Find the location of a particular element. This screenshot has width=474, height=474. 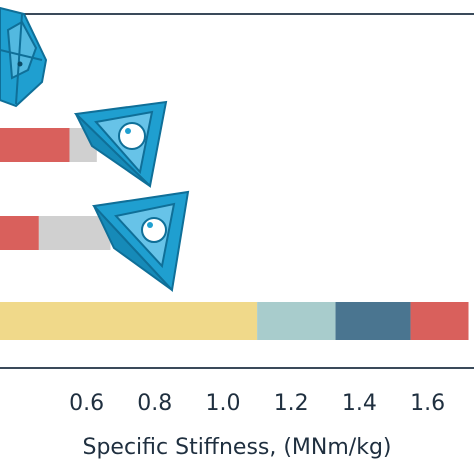

octet-lattice-icon is located at coordinates (24, 57).